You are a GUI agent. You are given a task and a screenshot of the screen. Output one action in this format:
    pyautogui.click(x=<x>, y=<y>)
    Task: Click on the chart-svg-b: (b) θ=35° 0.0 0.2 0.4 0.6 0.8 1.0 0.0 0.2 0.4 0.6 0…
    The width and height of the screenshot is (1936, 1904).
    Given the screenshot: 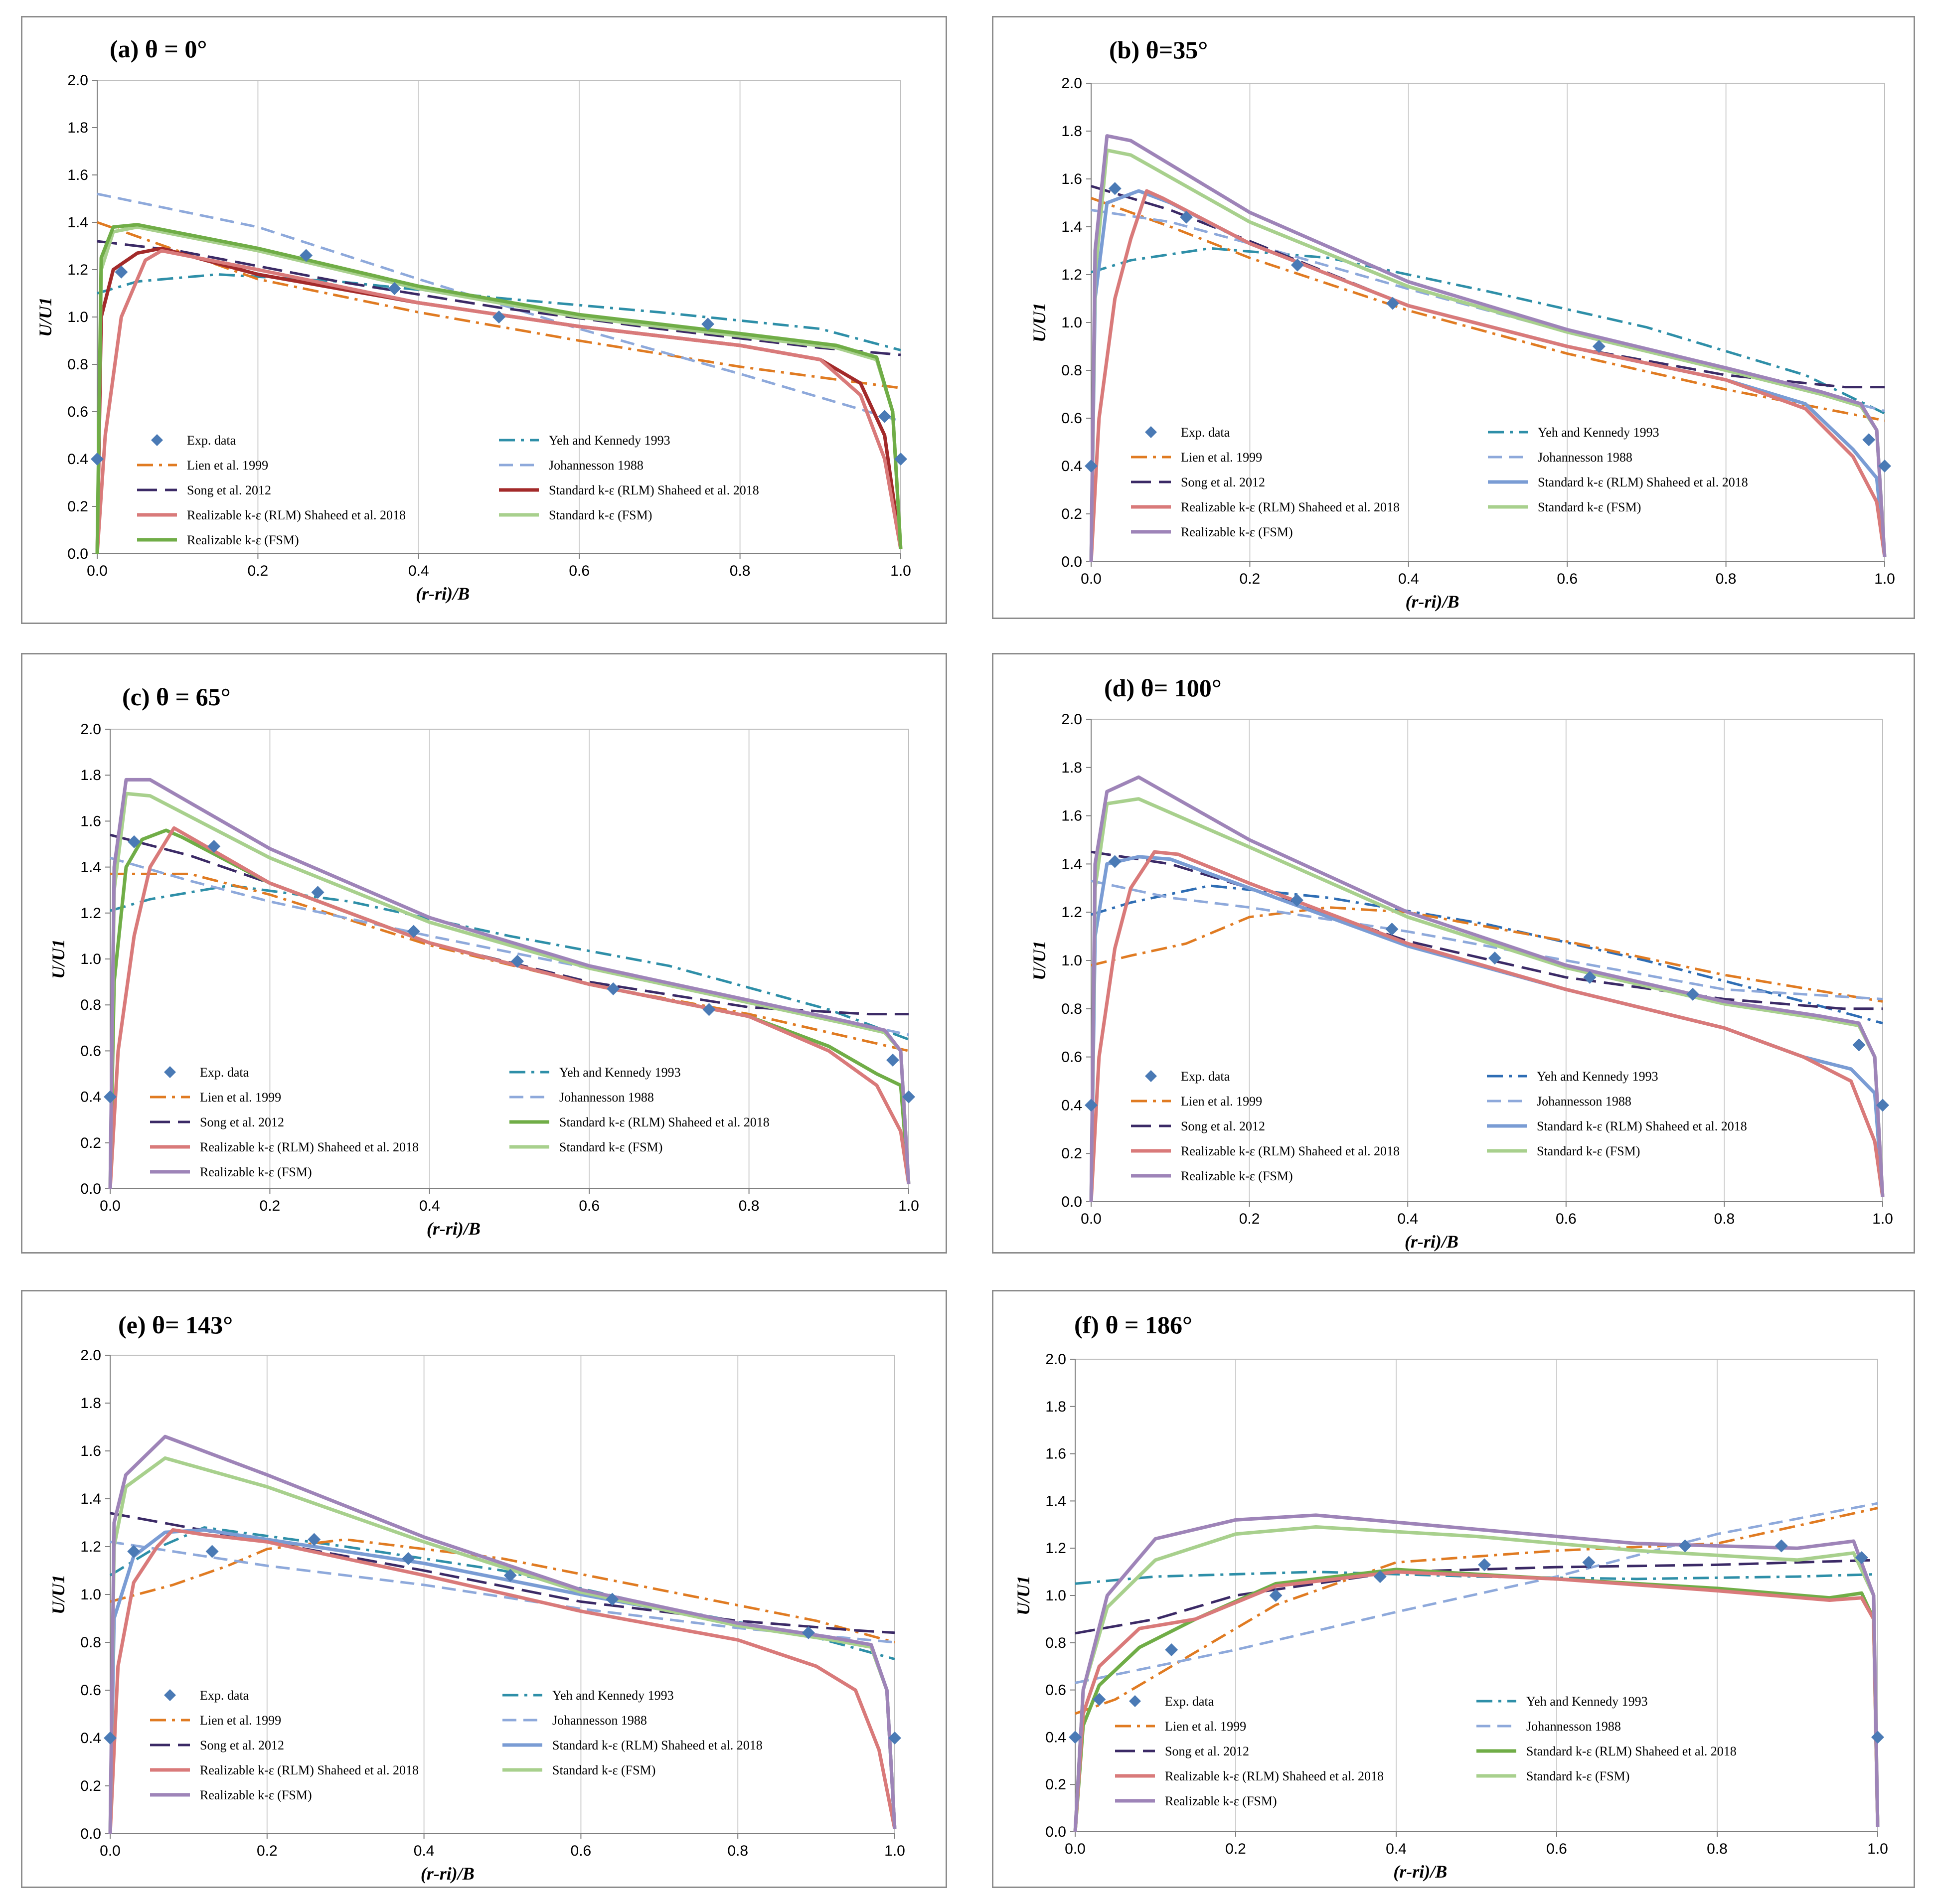 What is the action you would take?
    pyautogui.click(x=1462, y=324)
    